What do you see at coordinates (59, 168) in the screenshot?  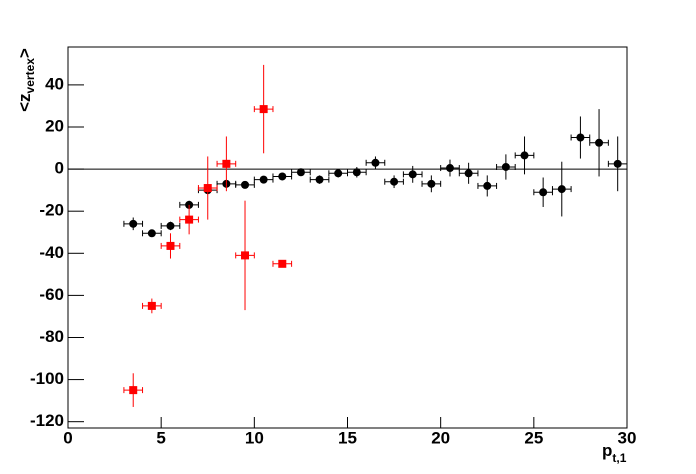 I see `y-tick-label: 0` at bounding box center [59, 168].